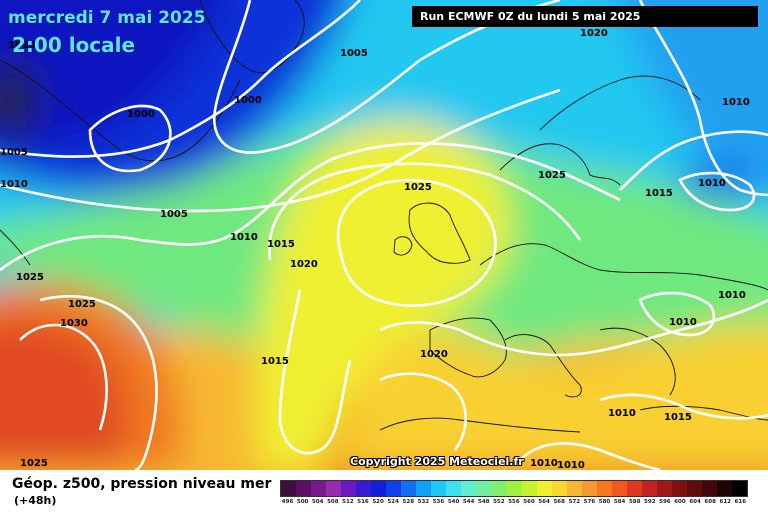 Image resolution: width=768 pixels, height=512 pixels. What do you see at coordinates (695, 502) in the screenshot?
I see `scale-tick-label: 604` at bounding box center [695, 502].